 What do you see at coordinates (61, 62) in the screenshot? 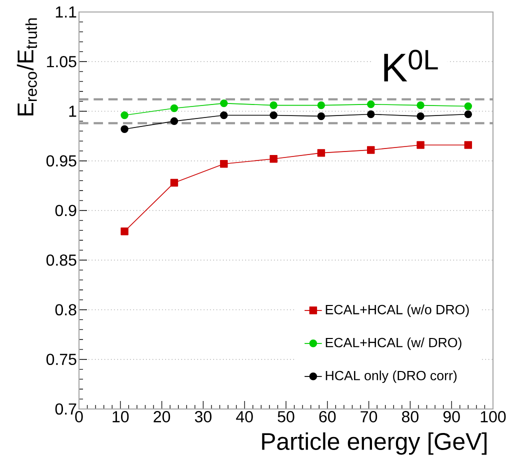
I see `y-tick-label: 1.05` at bounding box center [61, 62].